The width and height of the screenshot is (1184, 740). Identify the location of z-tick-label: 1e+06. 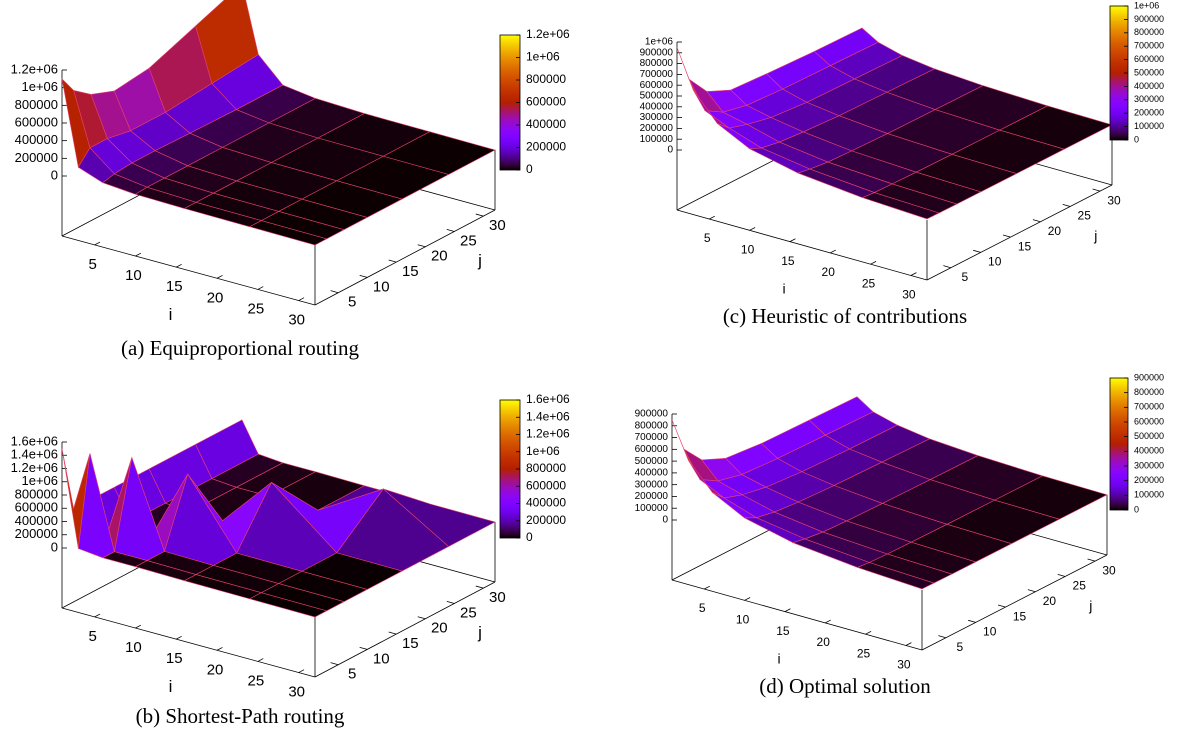
(39, 480).